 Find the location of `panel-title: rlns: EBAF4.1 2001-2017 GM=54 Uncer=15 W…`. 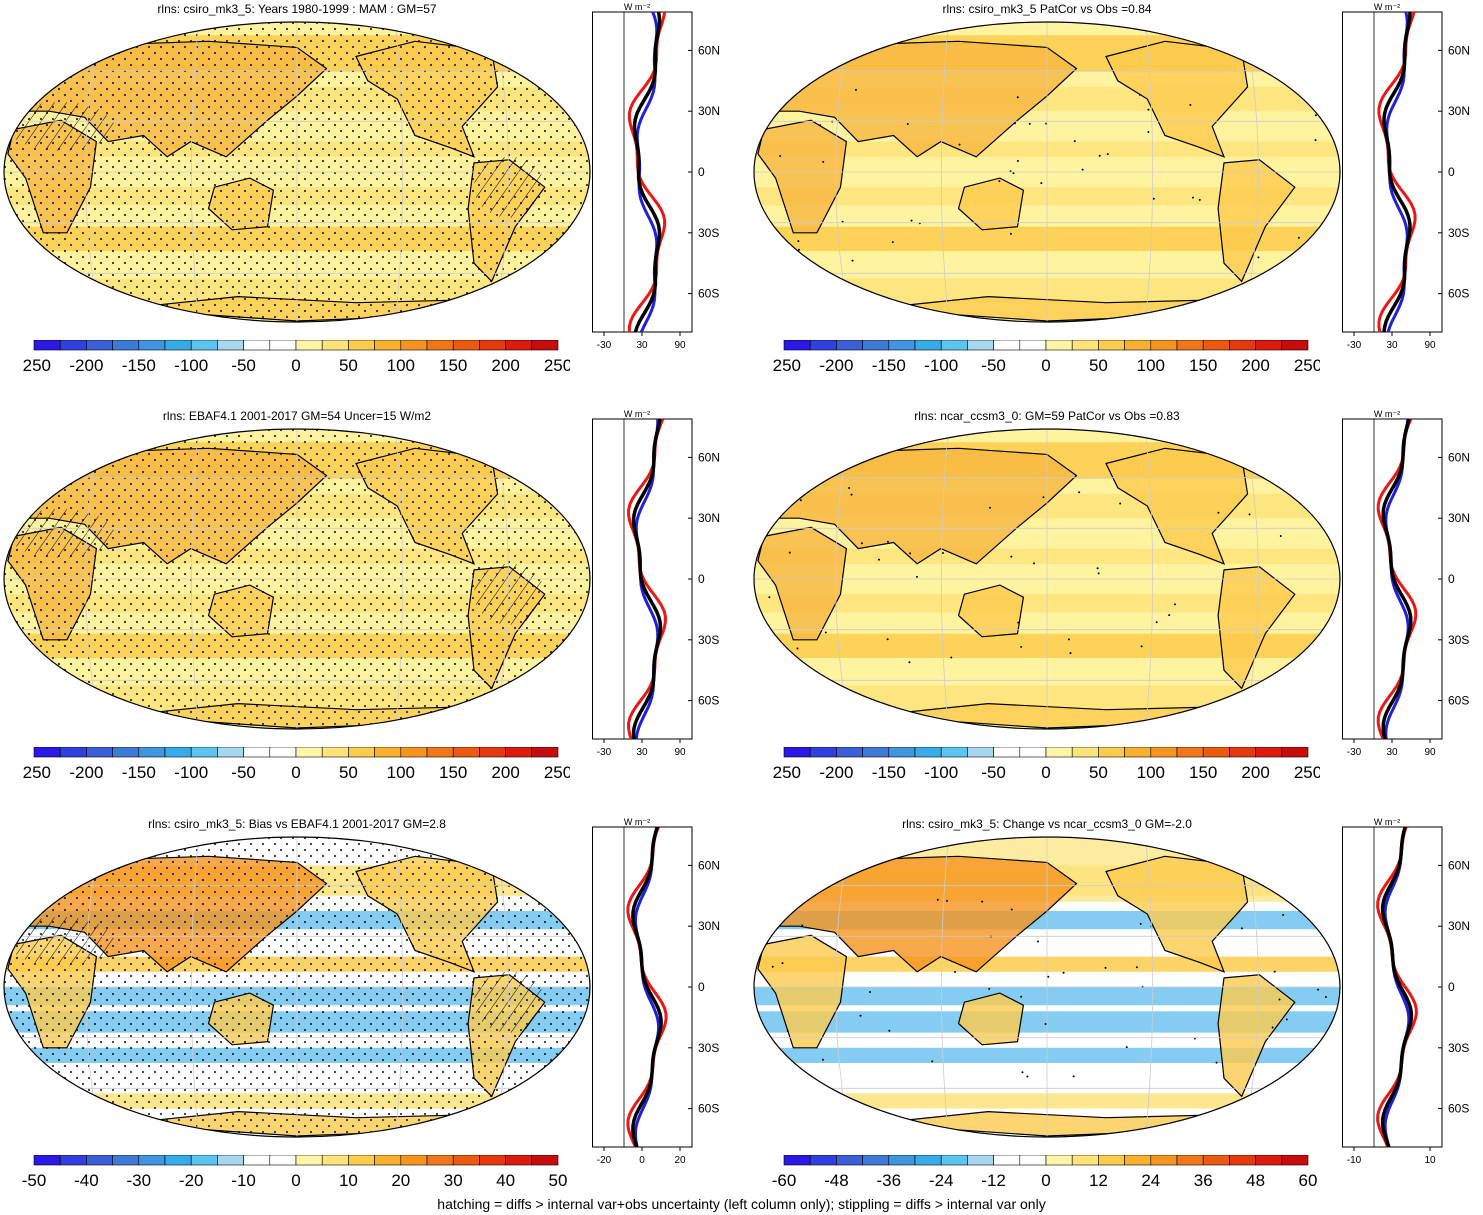

panel-title: rlns: EBAF4.1 2001-2017 GM=54 Uncer=15 W… is located at coordinates (297, 416).